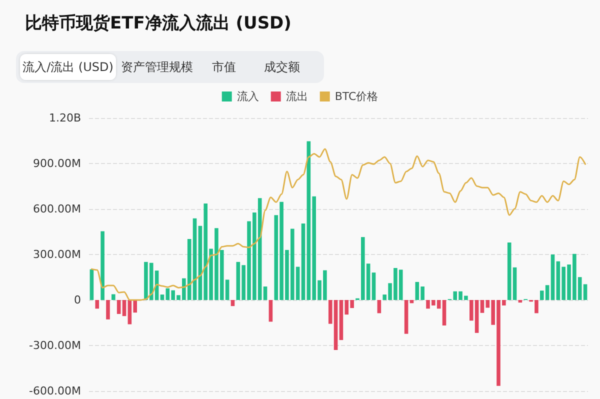  I want to click on y-tick-label: 300.00M, so click(57, 254).